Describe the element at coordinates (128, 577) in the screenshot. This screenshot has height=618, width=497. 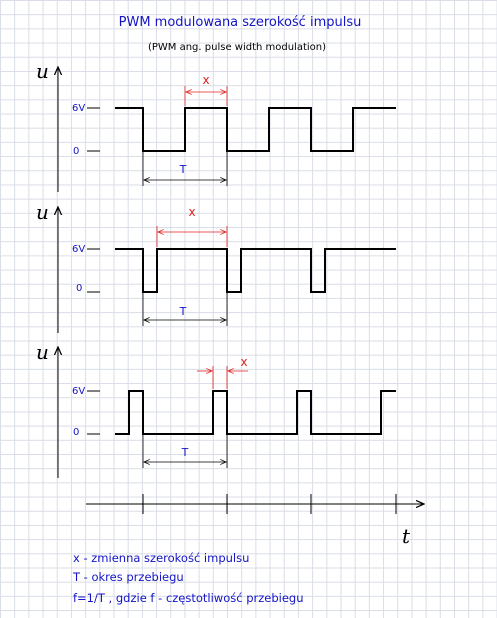
I see `legend-line-period: T - okres przebiegu` at that location.